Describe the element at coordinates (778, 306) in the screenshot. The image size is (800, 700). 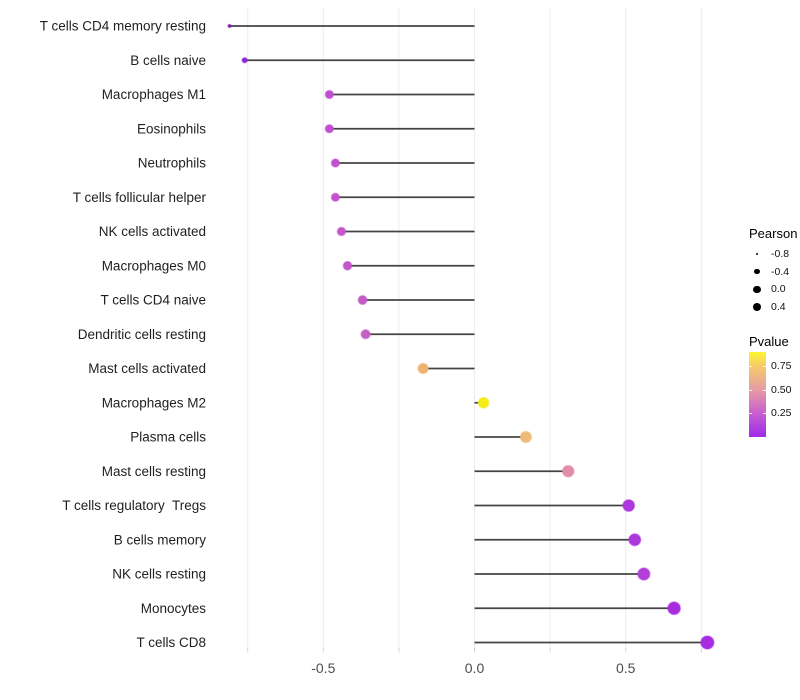
I see `pearson-legend-entry-label: 0.4` at that location.